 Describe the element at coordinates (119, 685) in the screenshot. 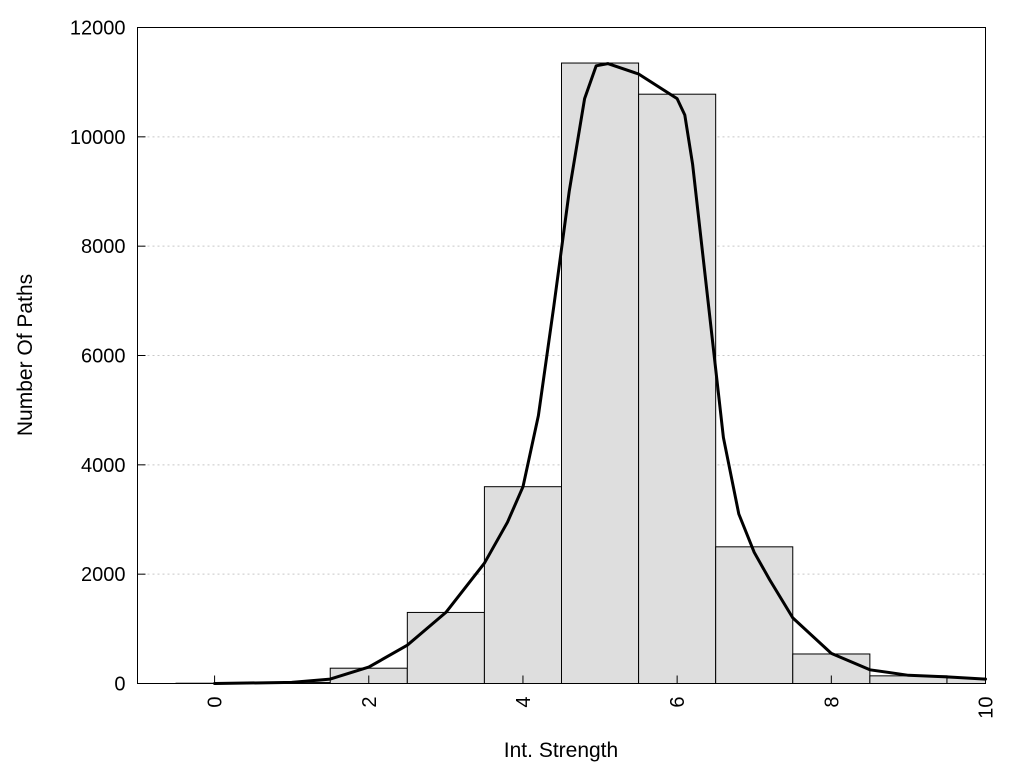

I see `y-tick-label-0: 0` at that location.